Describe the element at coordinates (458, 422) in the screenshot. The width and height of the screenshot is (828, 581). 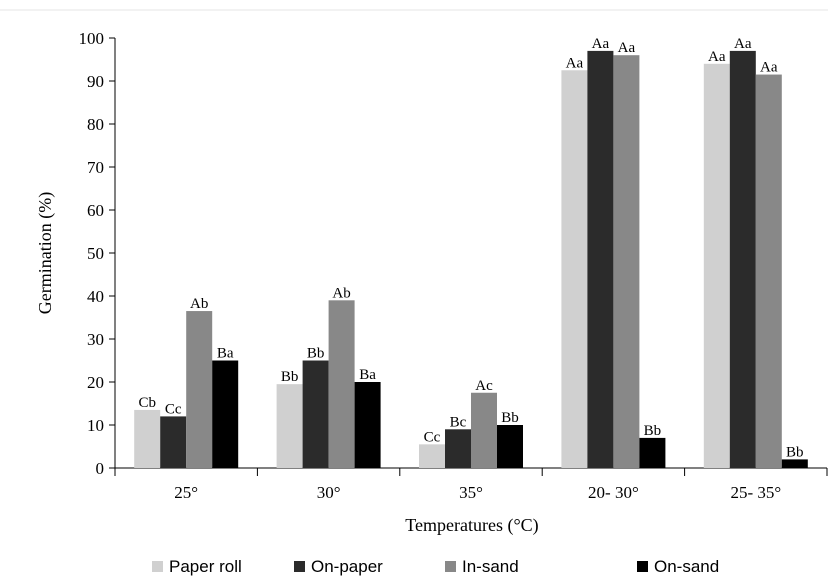
I see `bar-label: Bc` at that location.